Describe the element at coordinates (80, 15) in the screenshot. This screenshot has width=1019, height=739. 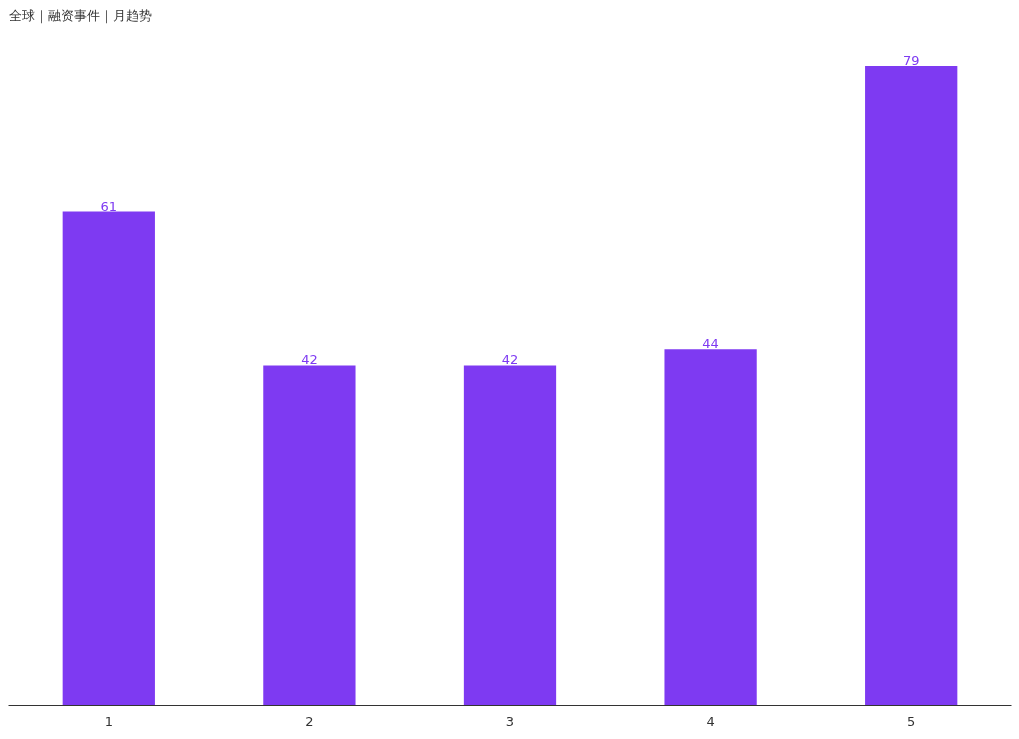
I see `chart-title: 全球｜融资事件｜月趋势` at that location.